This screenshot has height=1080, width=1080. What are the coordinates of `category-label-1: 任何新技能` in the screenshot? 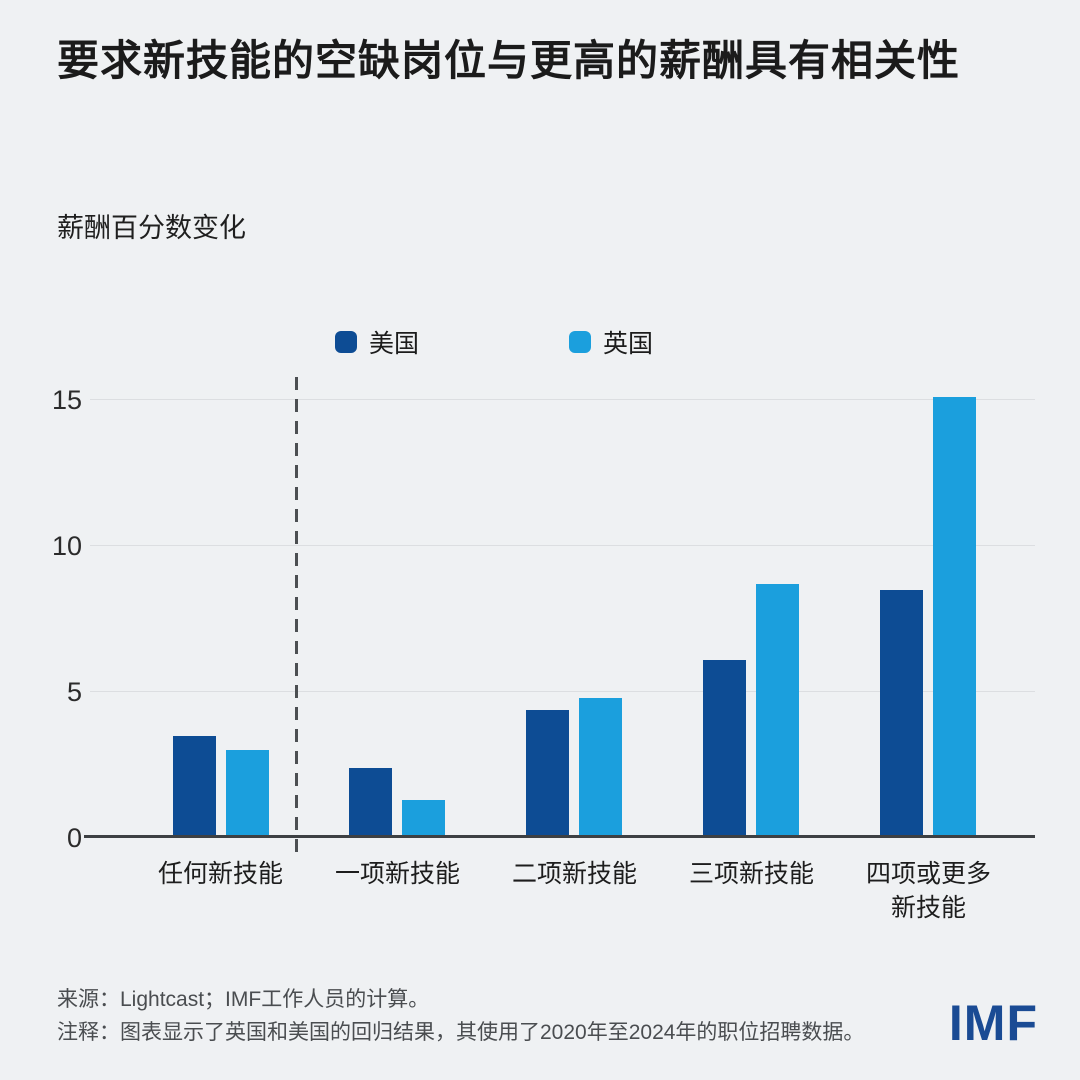 It's located at (221, 874).